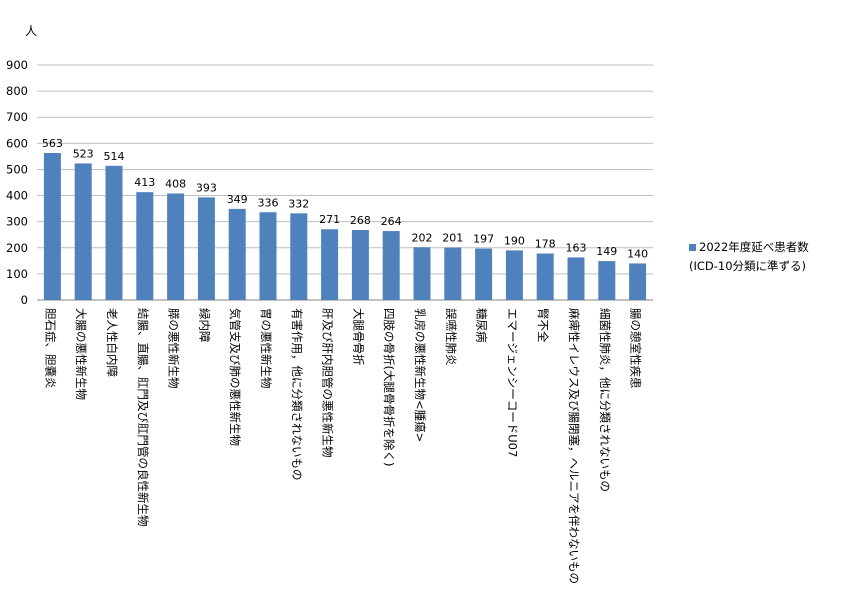 Image resolution: width=868 pixels, height=615 pixels. Describe the element at coordinates (360, 220) in the screenshot. I see `data-label: 268` at that location.